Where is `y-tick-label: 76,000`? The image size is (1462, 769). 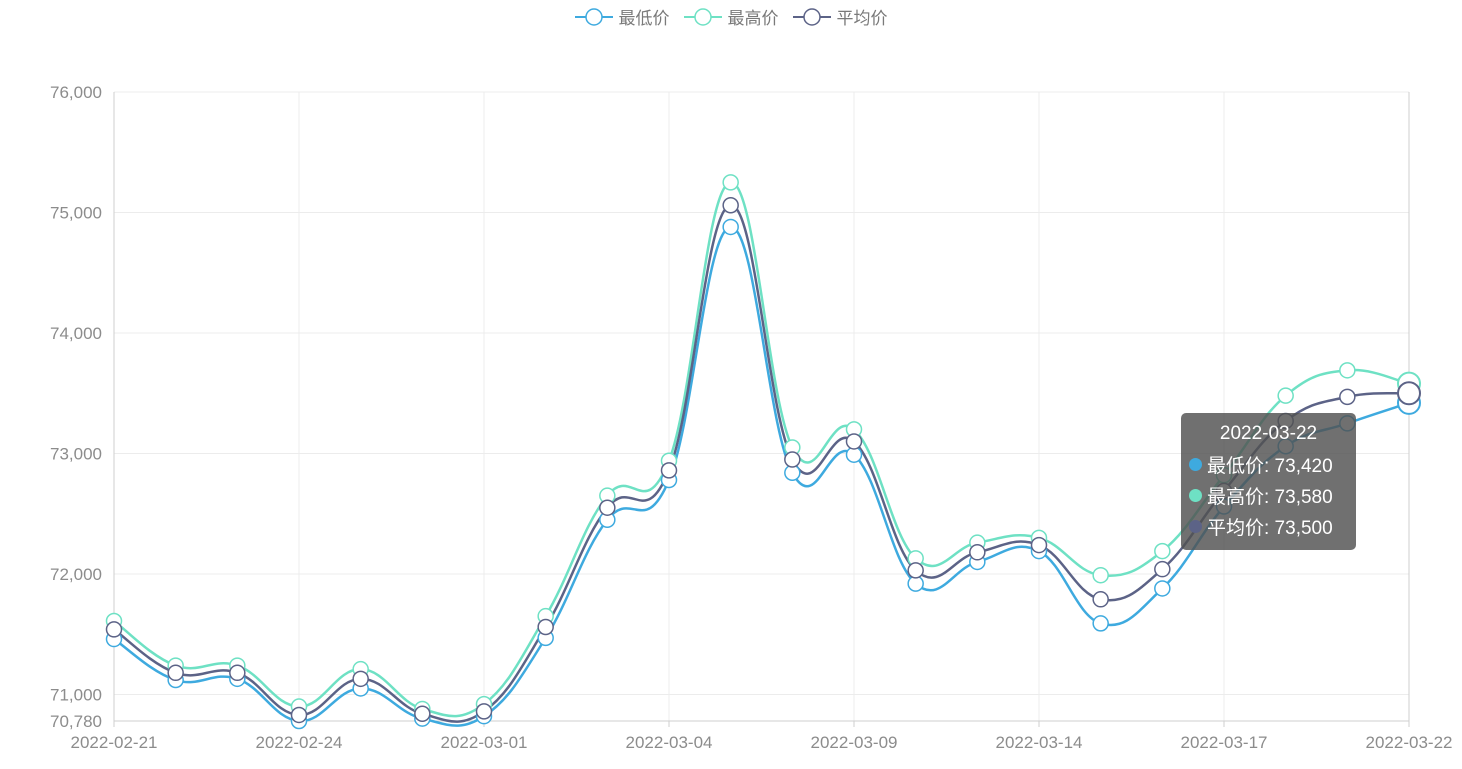
y-tick-label: 76,000 is located at coordinates (76, 92).